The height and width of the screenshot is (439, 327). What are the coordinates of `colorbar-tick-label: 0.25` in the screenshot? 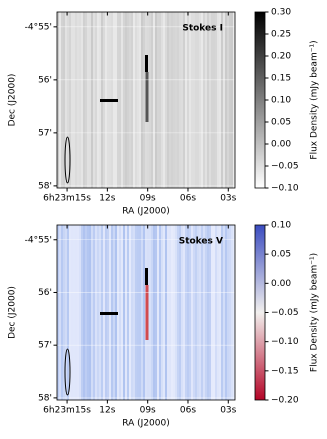 It's located at (281, 35).